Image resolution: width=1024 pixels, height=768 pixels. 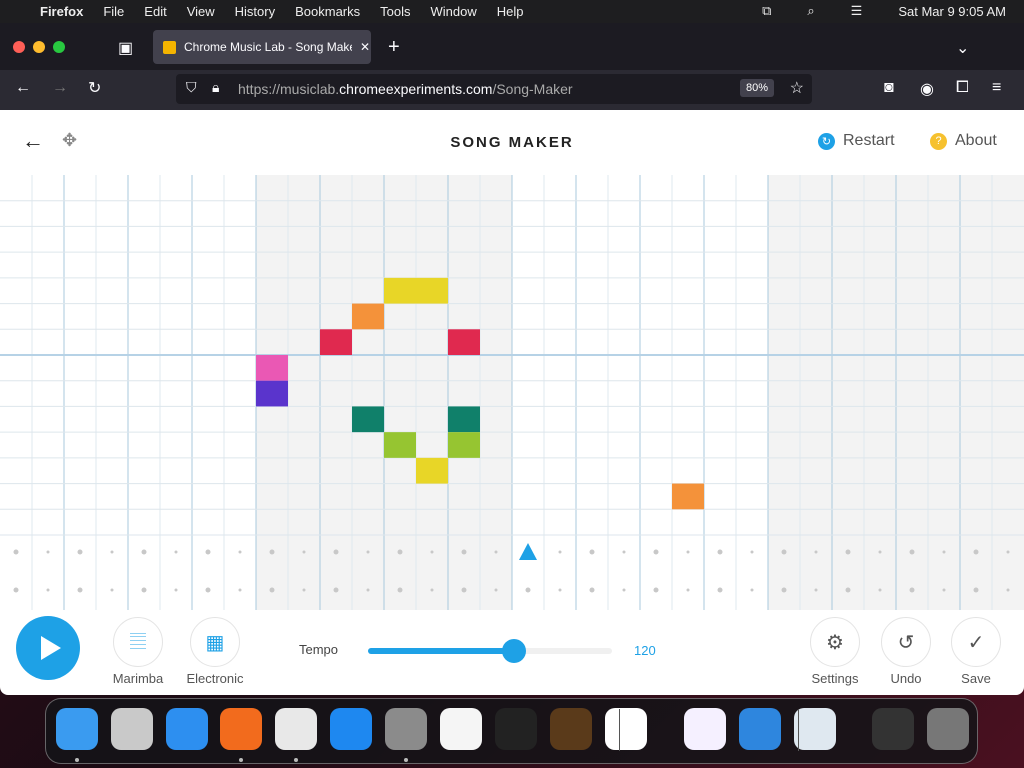 I want to click on marimba-icon: 𝄚, so click(x=138, y=641).